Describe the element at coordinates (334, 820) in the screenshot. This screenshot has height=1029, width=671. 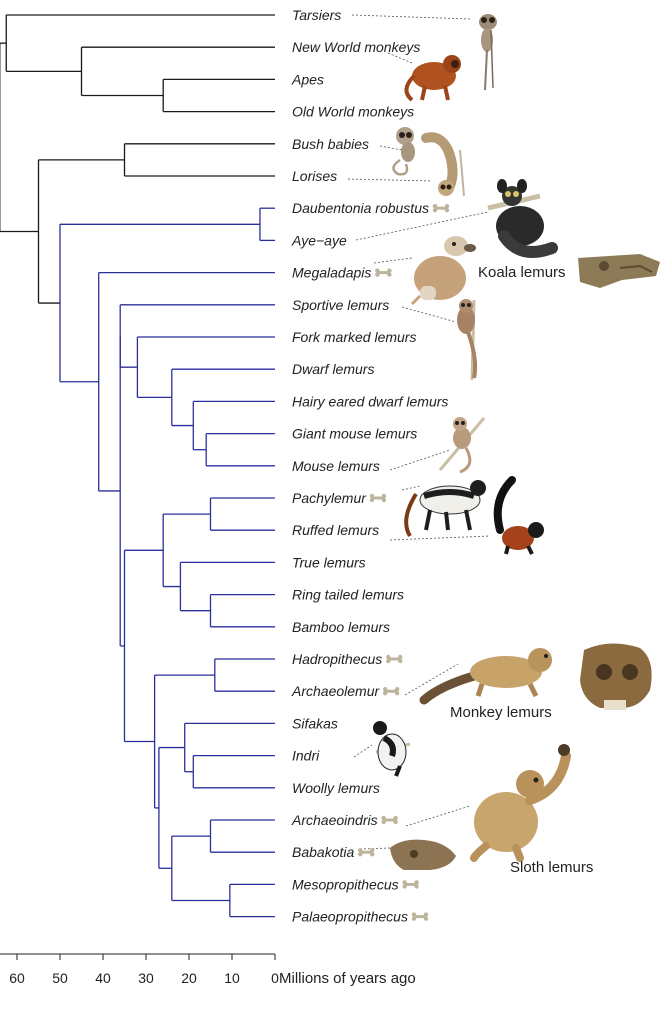
I see `taxon-label: Archaeoindris` at that location.